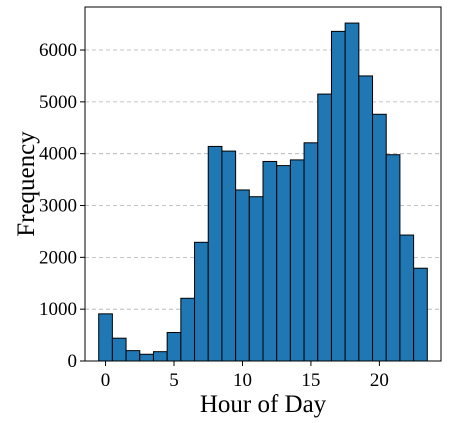 The width and height of the screenshot is (449, 423). What do you see at coordinates (174, 380) in the screenshot?
I see `x-tick-label: 5` at bounding box center [174, 380].